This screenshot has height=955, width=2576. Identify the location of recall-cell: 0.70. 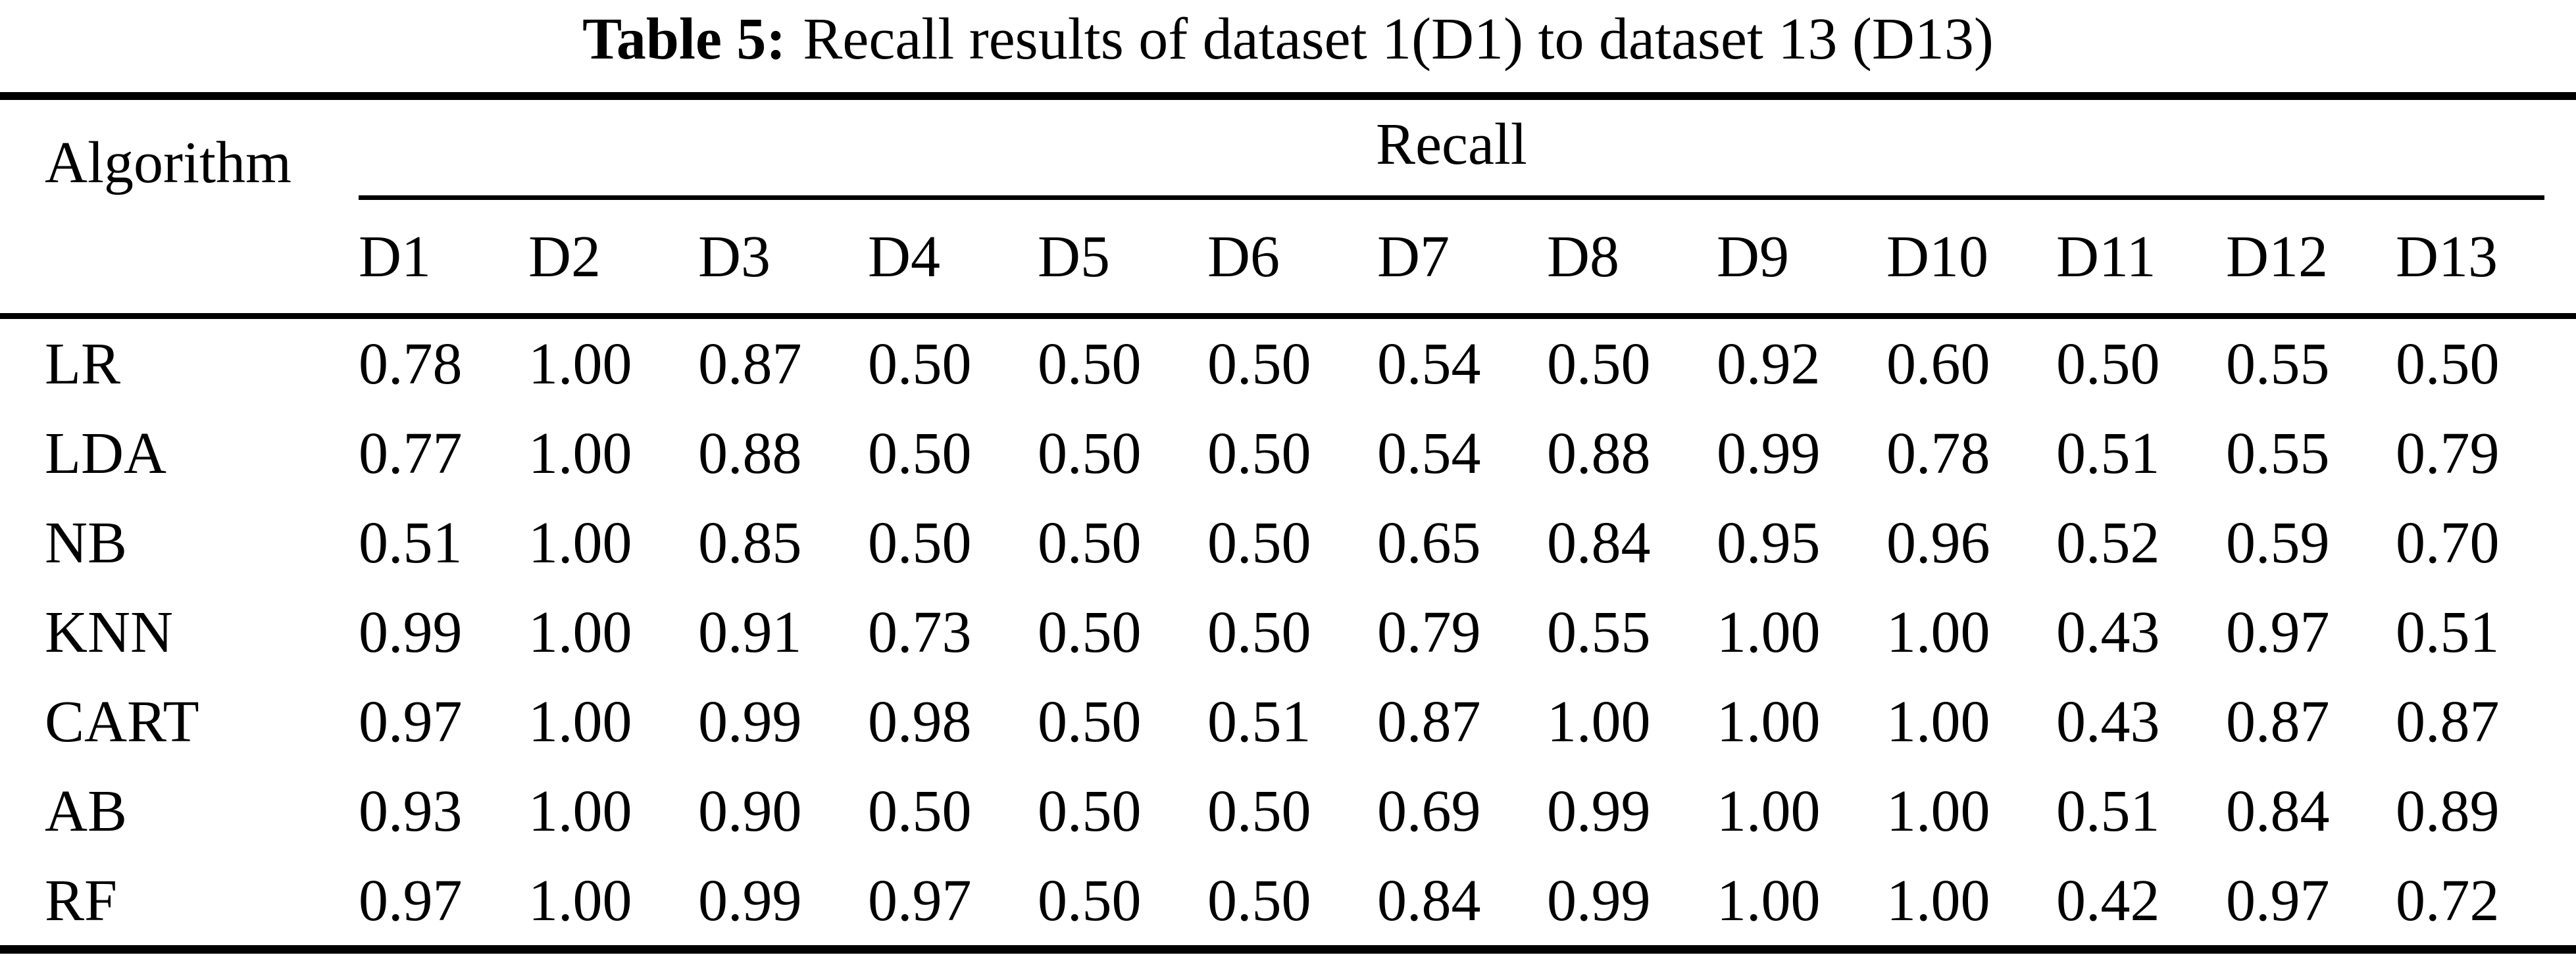
(2448, 543).